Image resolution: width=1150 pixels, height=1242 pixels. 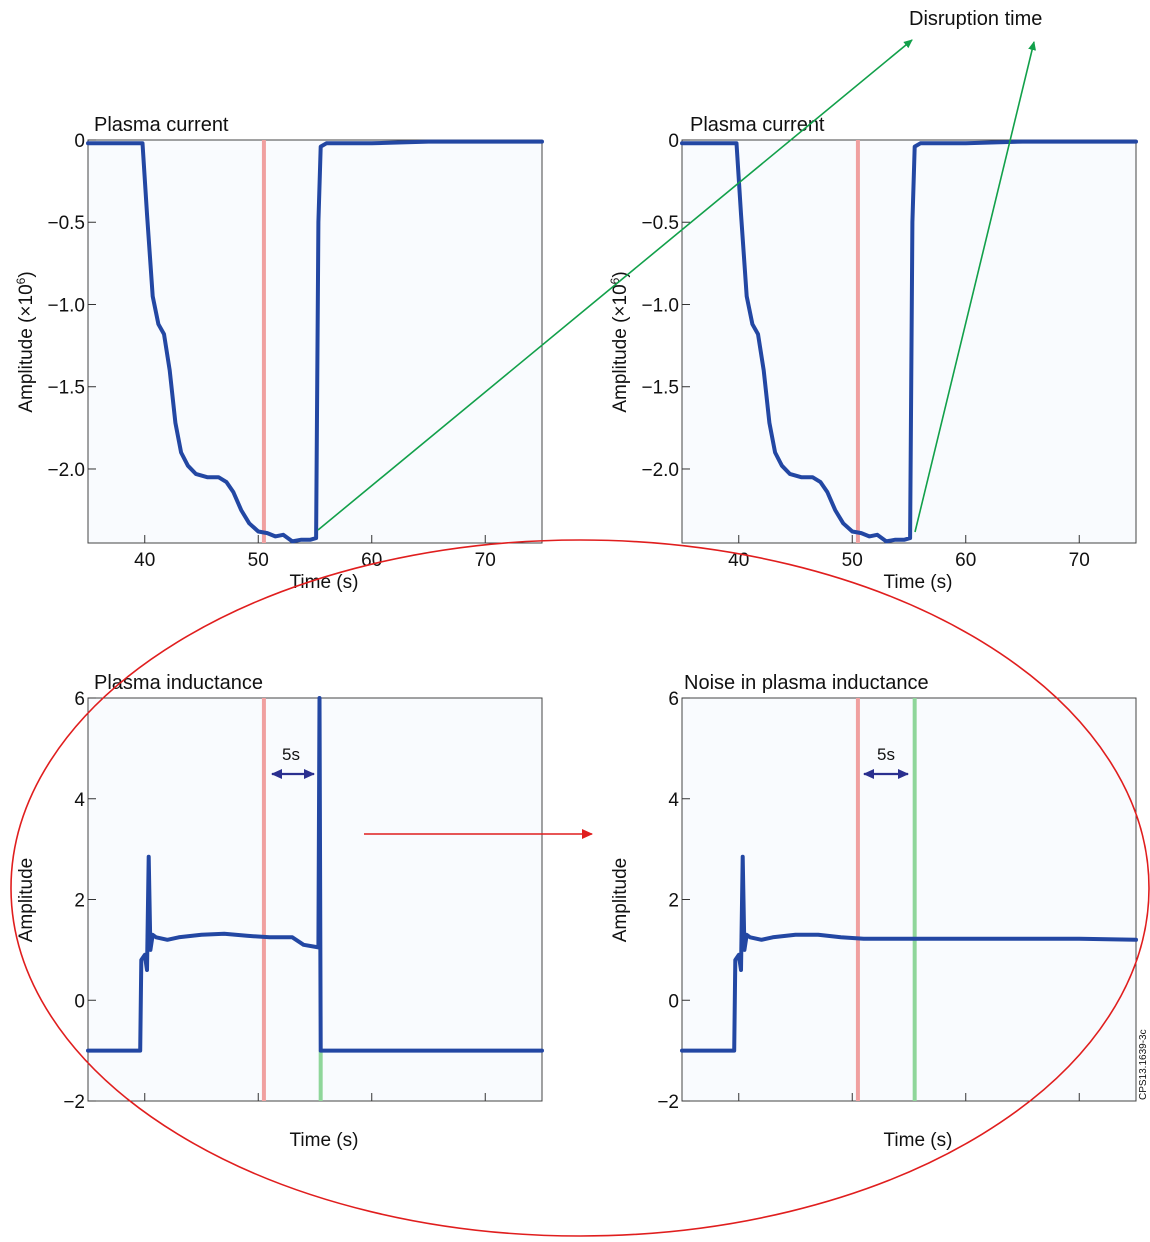 What do you see at coordinates (886, 754) in the screenshot?
I see `interval-label-right: 5s` at bounding box center [886, 754].